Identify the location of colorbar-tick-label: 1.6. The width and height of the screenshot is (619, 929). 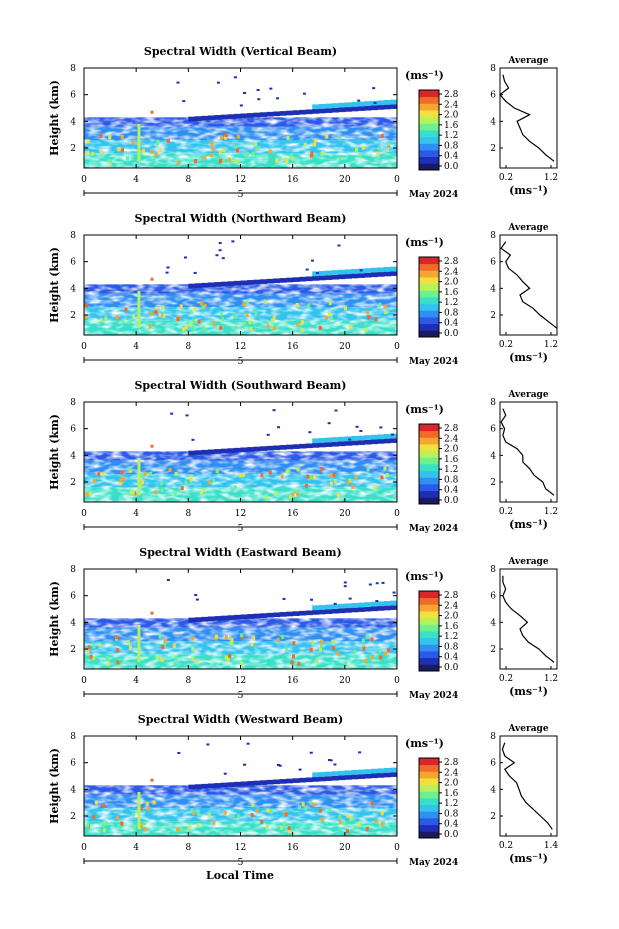
(451, 460).